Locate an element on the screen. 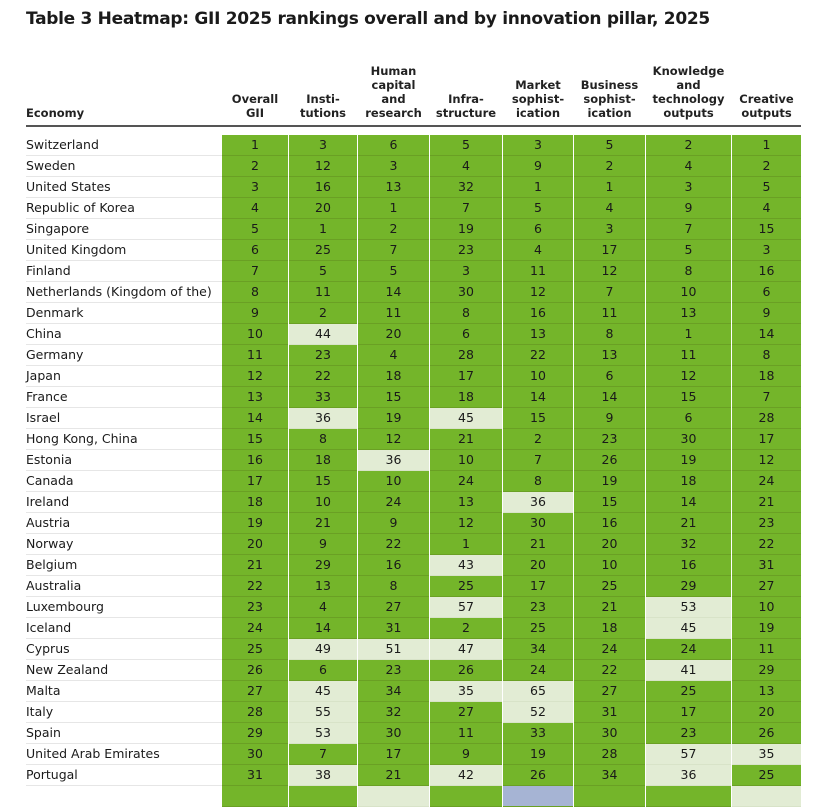 Image resolution: width=819 pixels, height=807 pixels. heatmap-cell-overall-gii: 30 is located at coordinates (255, 754).